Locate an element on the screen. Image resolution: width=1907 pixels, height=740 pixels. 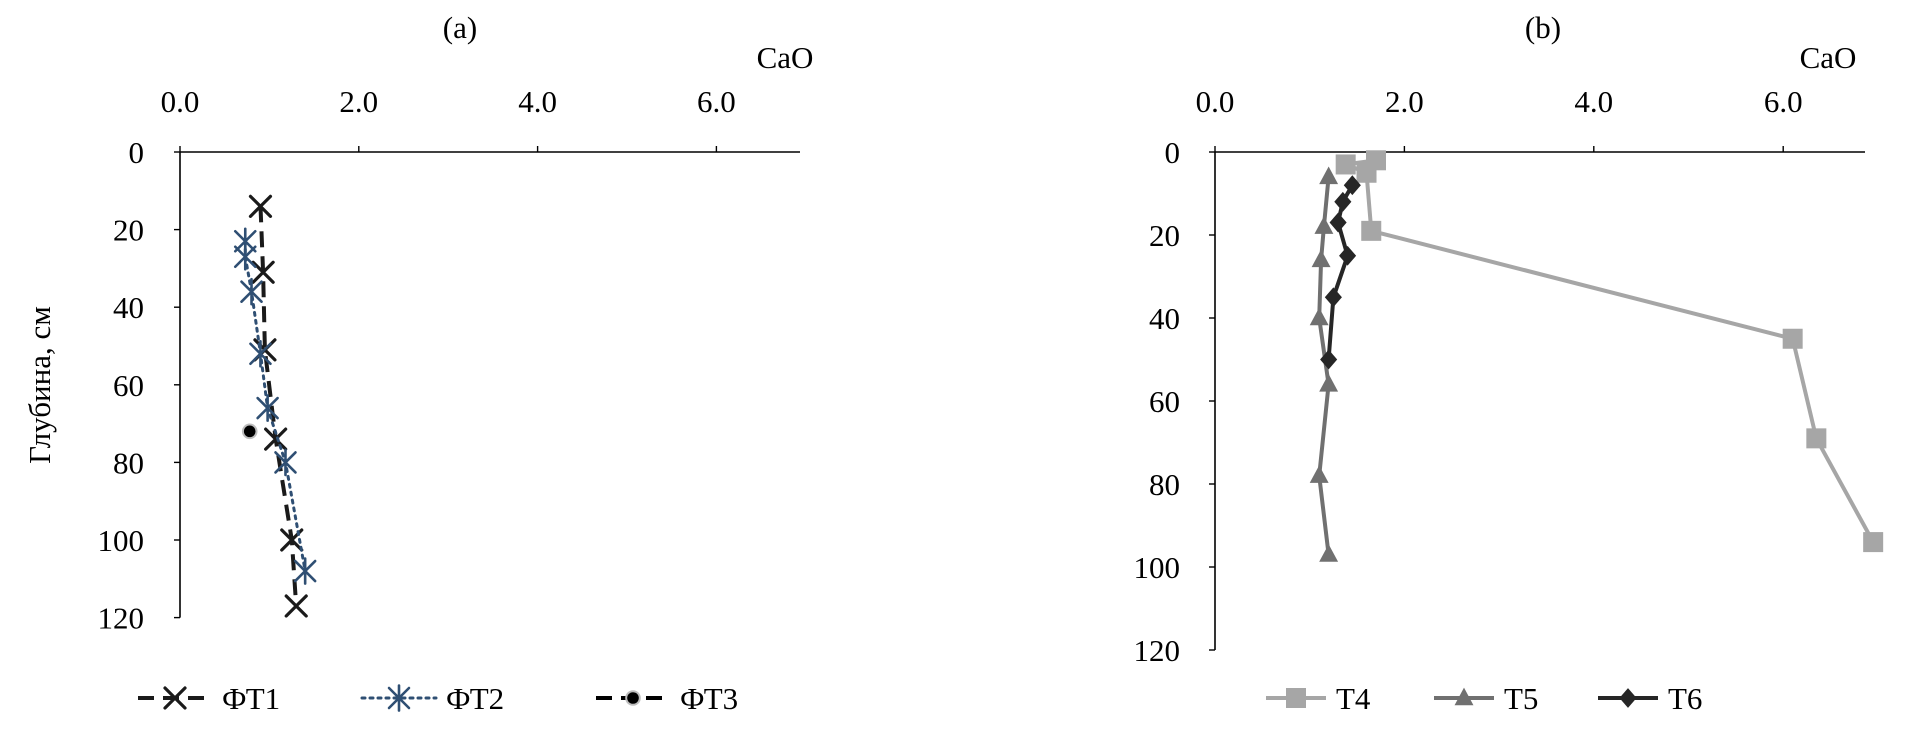
series-T6 is located at coordinates (1340, 272).